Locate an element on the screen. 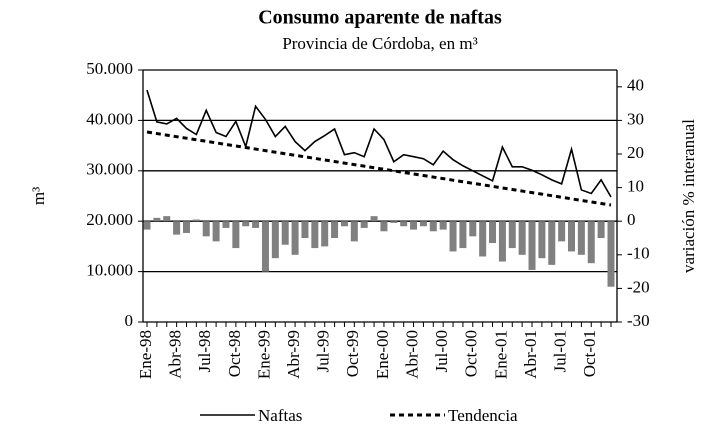  y-tick-label: 10.000 is located at coordinates (109, 270).